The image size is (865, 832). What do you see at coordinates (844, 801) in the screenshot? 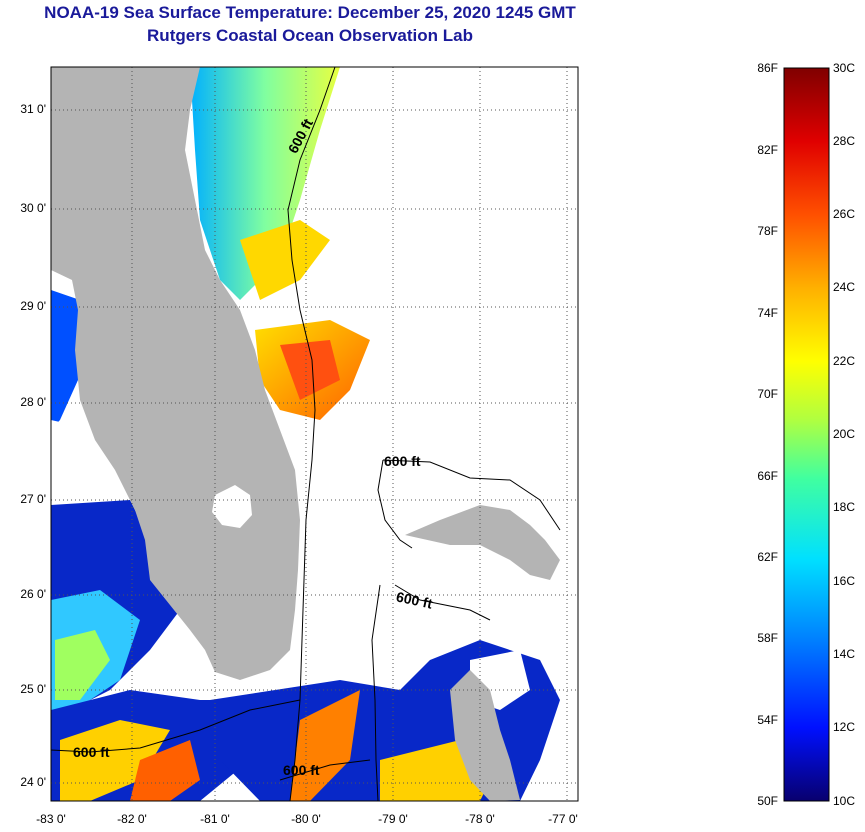
I see `colorbar-c-label: 10C` at bounding box center [844, 801].